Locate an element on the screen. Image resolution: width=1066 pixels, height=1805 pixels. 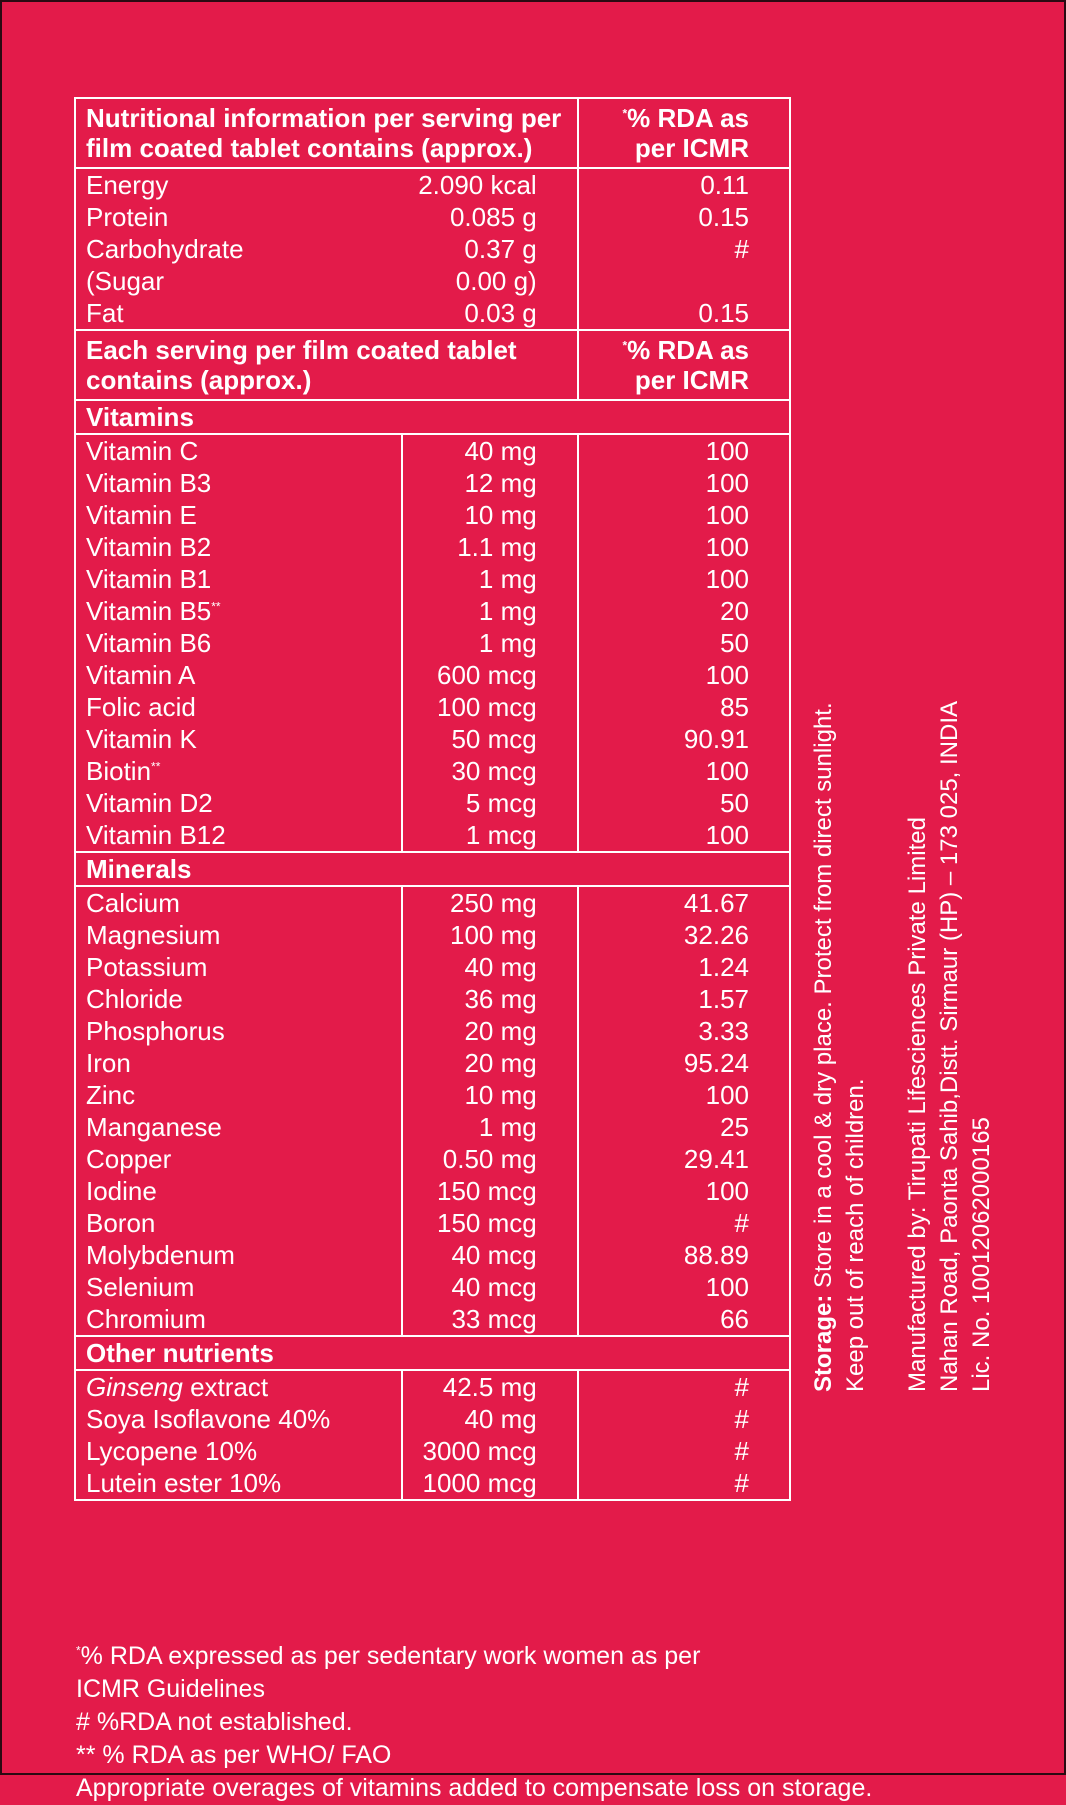
nutrient-quantity: 150 mcg is located at coordinates (490, 1191).